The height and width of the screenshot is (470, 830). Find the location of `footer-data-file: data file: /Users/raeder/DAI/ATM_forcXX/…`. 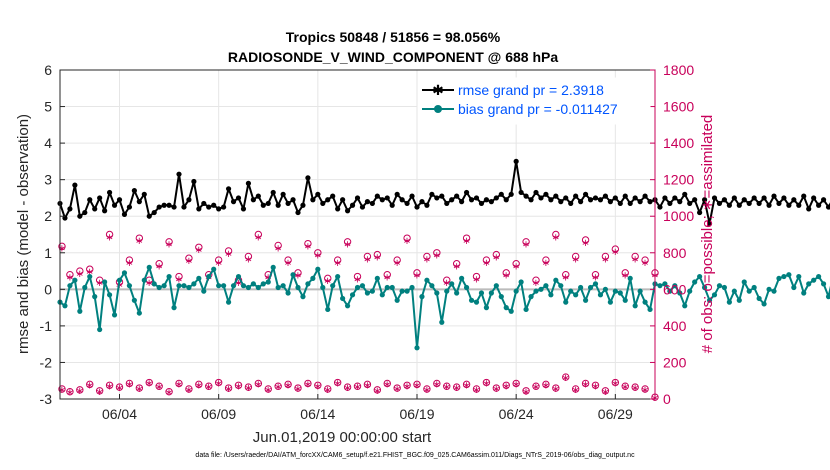

footer-data-file: data file: /Users/raeder/DAI/ATM_forcXX/… is located at coordinates (415, 455).